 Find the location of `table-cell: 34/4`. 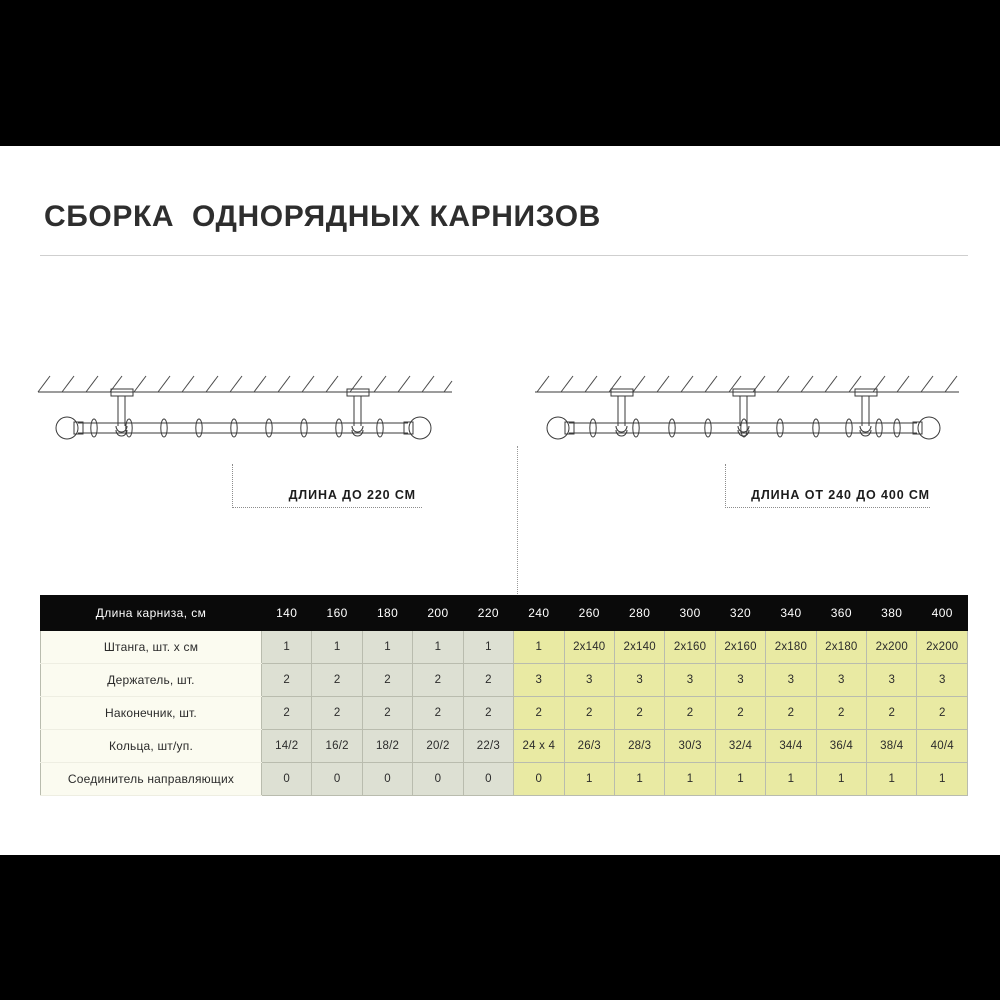

table-cell: 34/4 is located at coordinates (791, 746).